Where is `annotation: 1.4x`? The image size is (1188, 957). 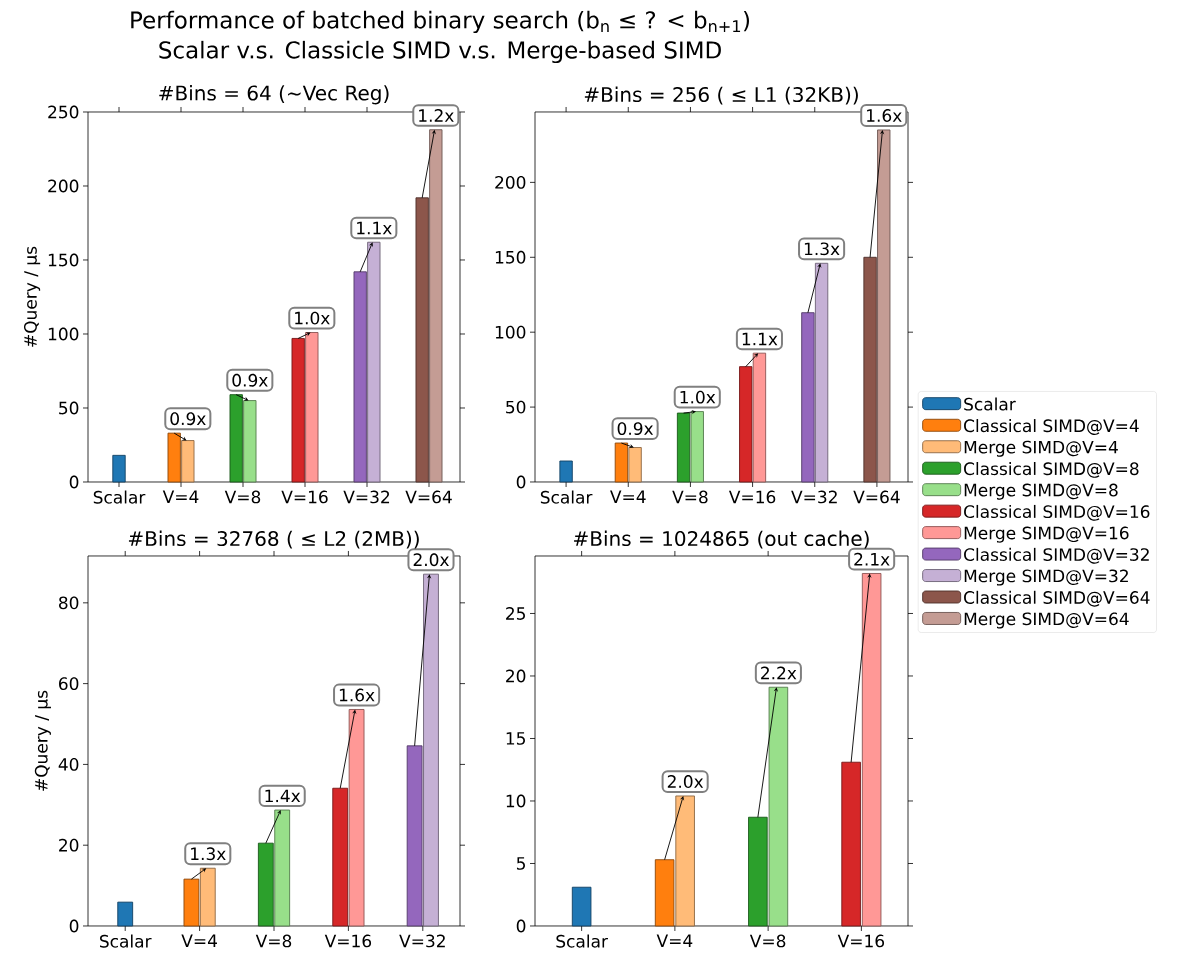 annotation: 1.4x is located at coordinates (283, 796).